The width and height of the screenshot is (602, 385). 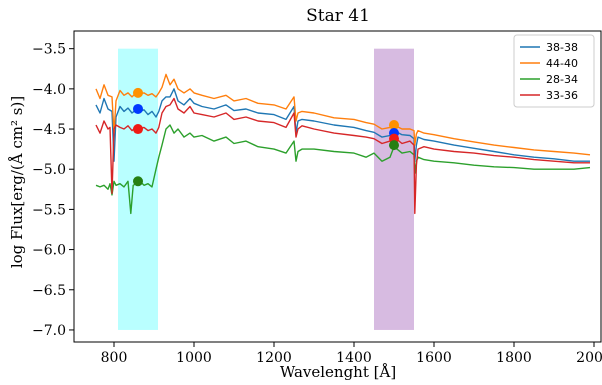 I want to click on y-tick-label: −7.0, so click(x=49, y=331).